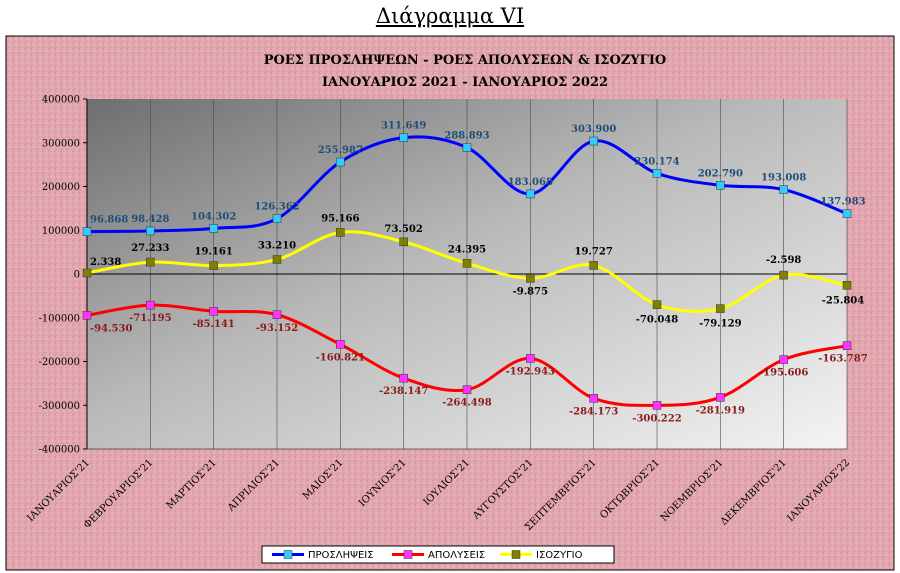  I want to click on data-label-s2-12: -25.804, so click(843, 300).